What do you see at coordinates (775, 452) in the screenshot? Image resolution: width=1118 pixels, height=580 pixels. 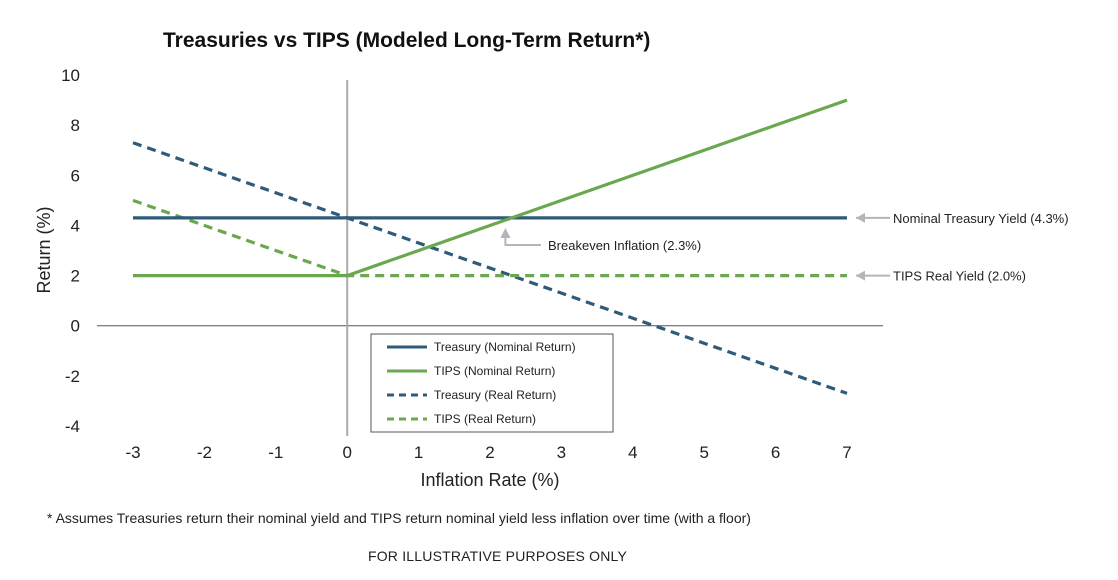 I see `x-tick-label: 6` at bounding box center [775, 452].